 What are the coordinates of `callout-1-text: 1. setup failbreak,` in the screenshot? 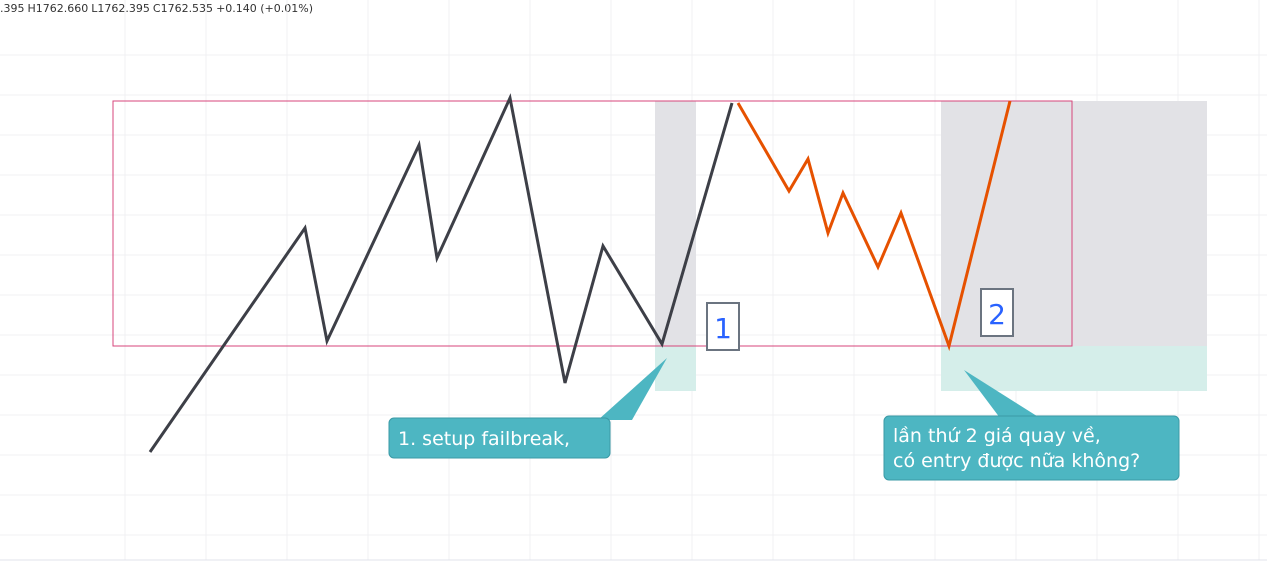 It's located at (484, 439).